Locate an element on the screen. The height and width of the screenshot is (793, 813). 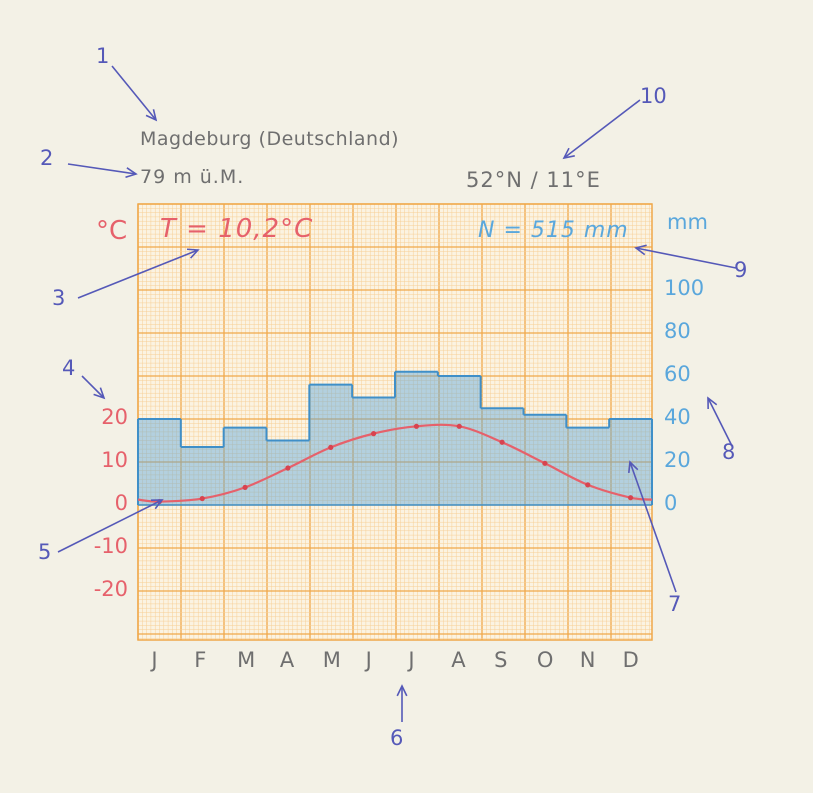
precip-tick-label: 40 is located at coordinates (677, 417).